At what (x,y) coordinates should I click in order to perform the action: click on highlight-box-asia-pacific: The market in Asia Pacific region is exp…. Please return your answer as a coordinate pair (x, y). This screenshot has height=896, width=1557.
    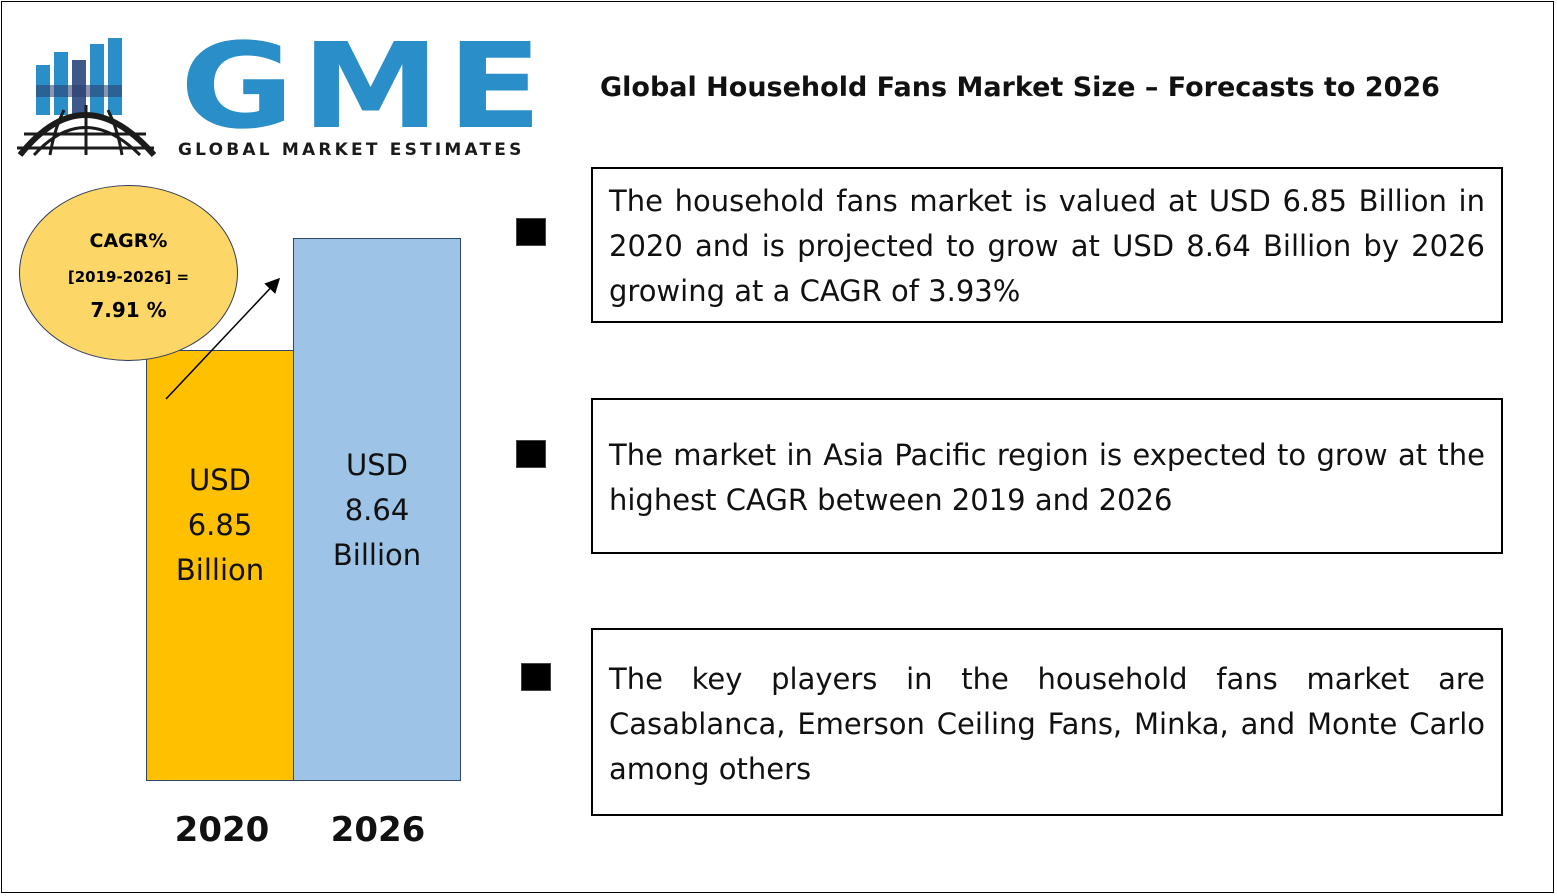
    Looking at the image, I should click on (1047, 476).